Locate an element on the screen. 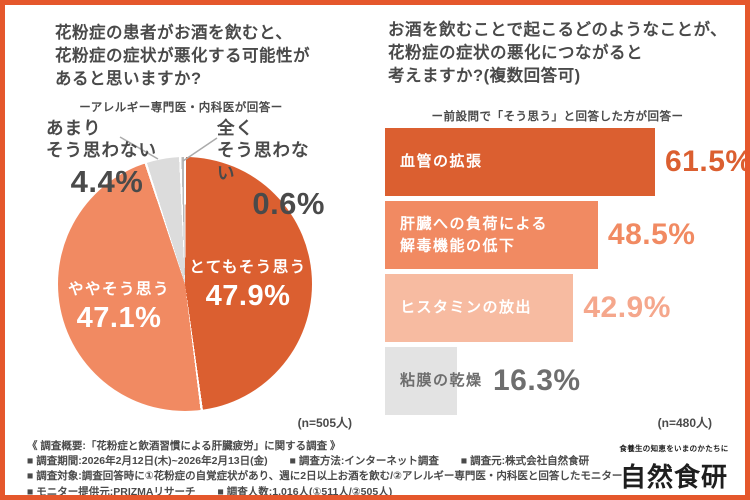 This screenshot has height=500, width=750. bar-value: 16.3% is located at coordinates (537, 380).